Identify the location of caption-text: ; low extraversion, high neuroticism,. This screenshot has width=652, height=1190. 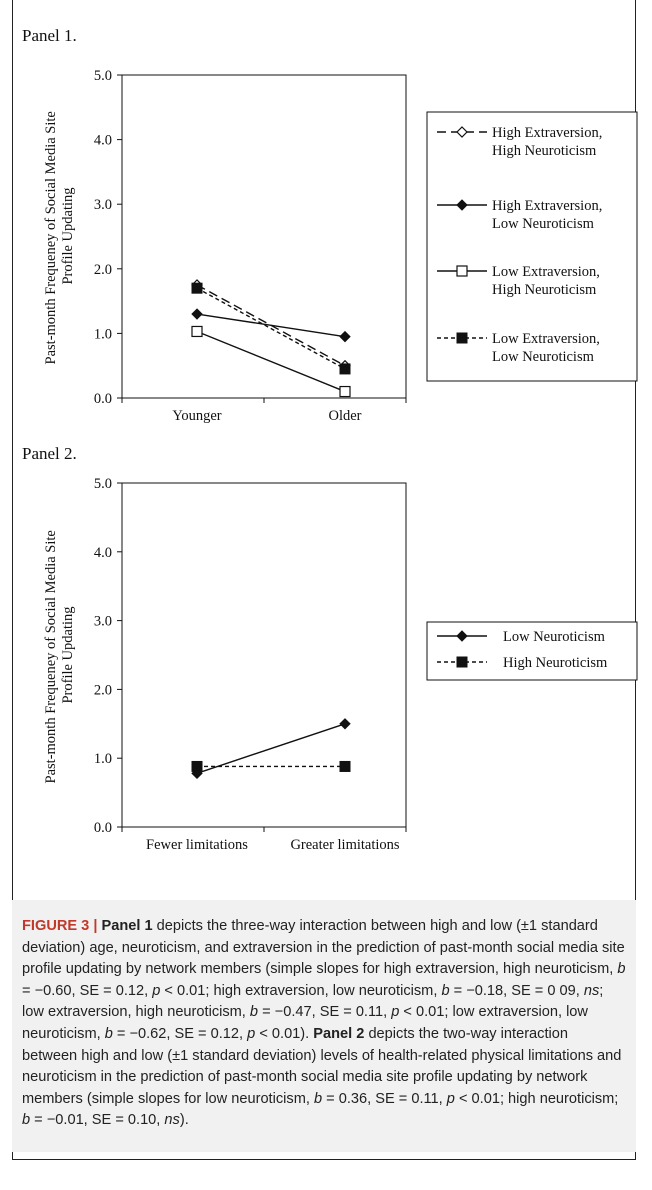
(313, 1001).